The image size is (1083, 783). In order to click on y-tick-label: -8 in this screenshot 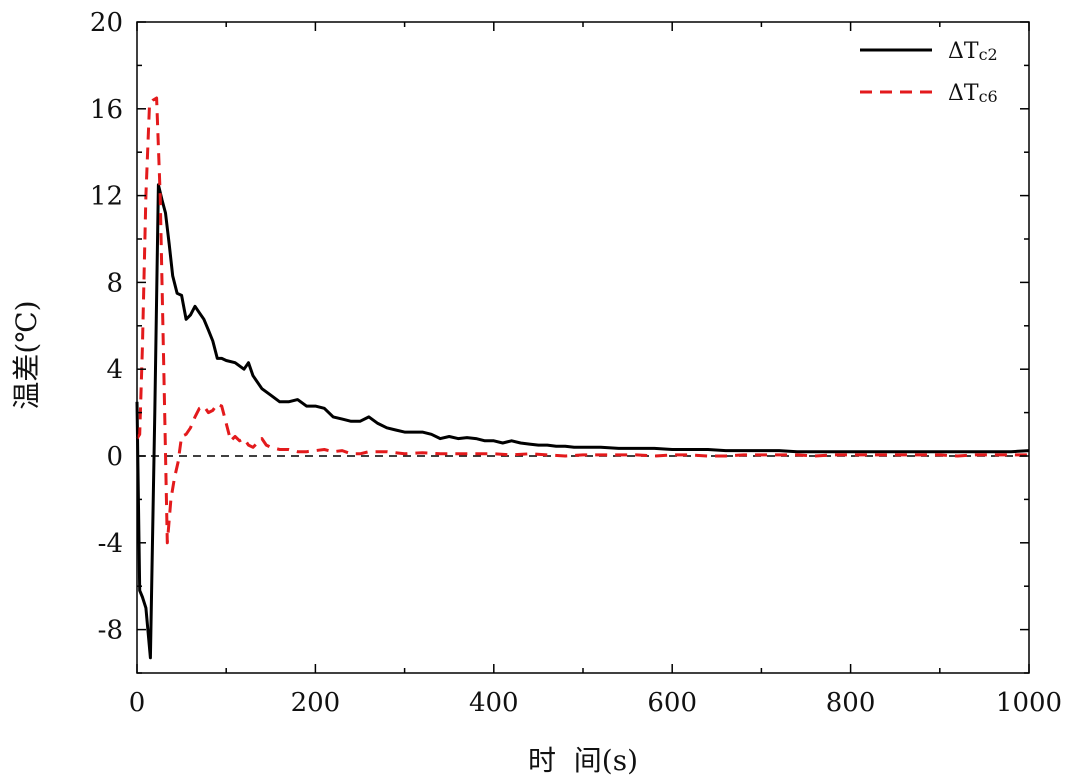, I will do `click(110, 631)`.